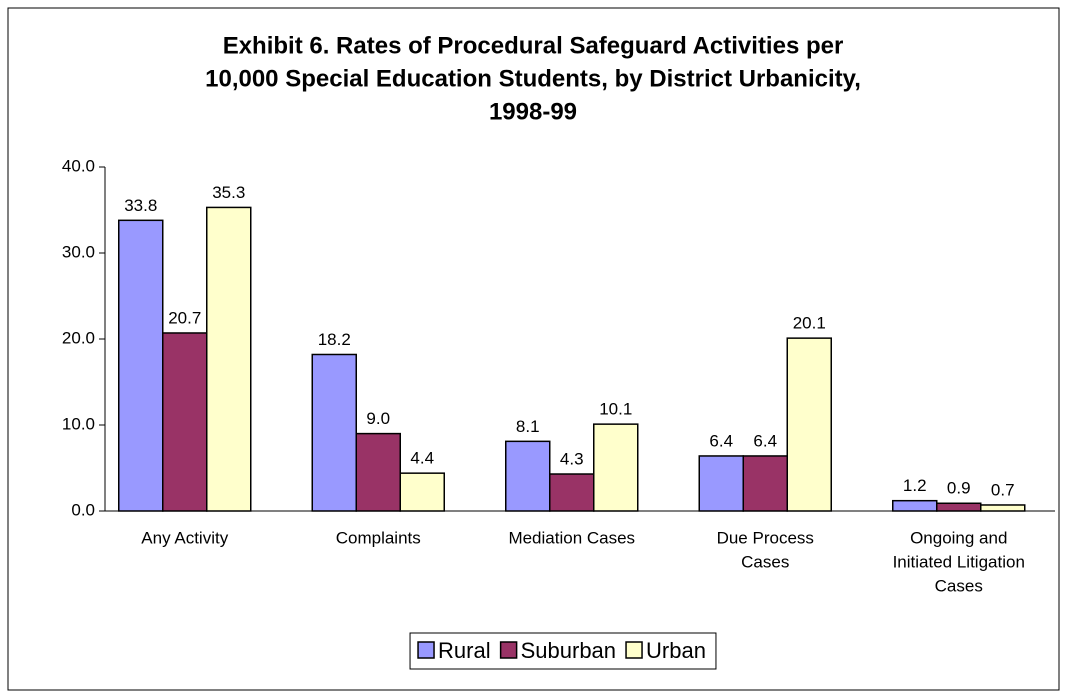 Image resolution: width=1067 pixels, height=698 pixels. I want to click on legend-label: Urban, so click(676, 650).